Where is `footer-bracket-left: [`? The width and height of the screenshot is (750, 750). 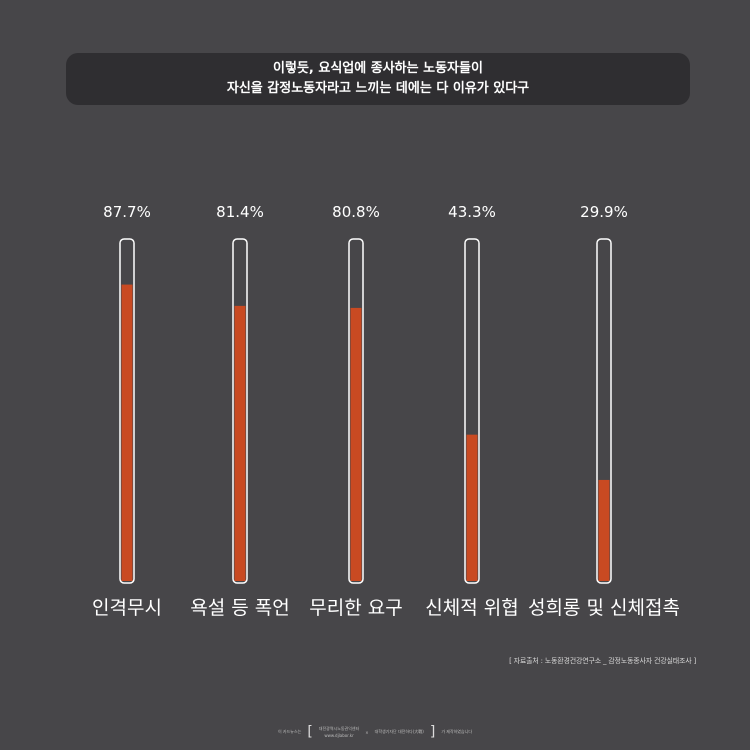
footer-bracket-left: [ is located at coordinates (310, 732).